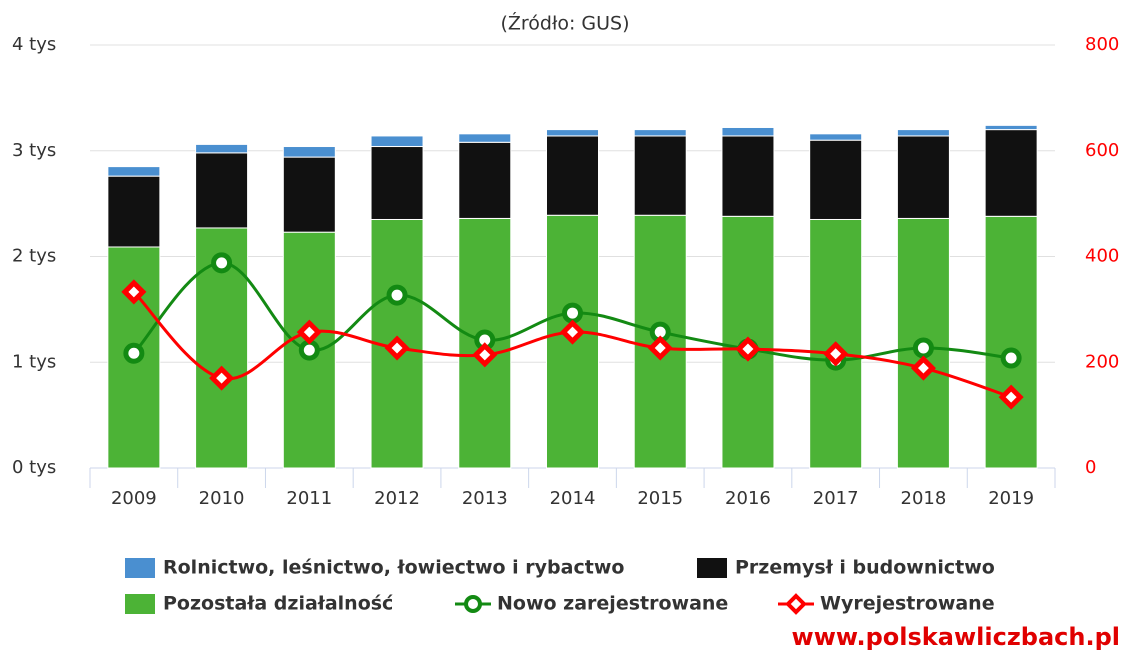 The height and width of the screenshot is (653, 1126). I want to click on y2-tick-label: 800, so click(1102, 44).